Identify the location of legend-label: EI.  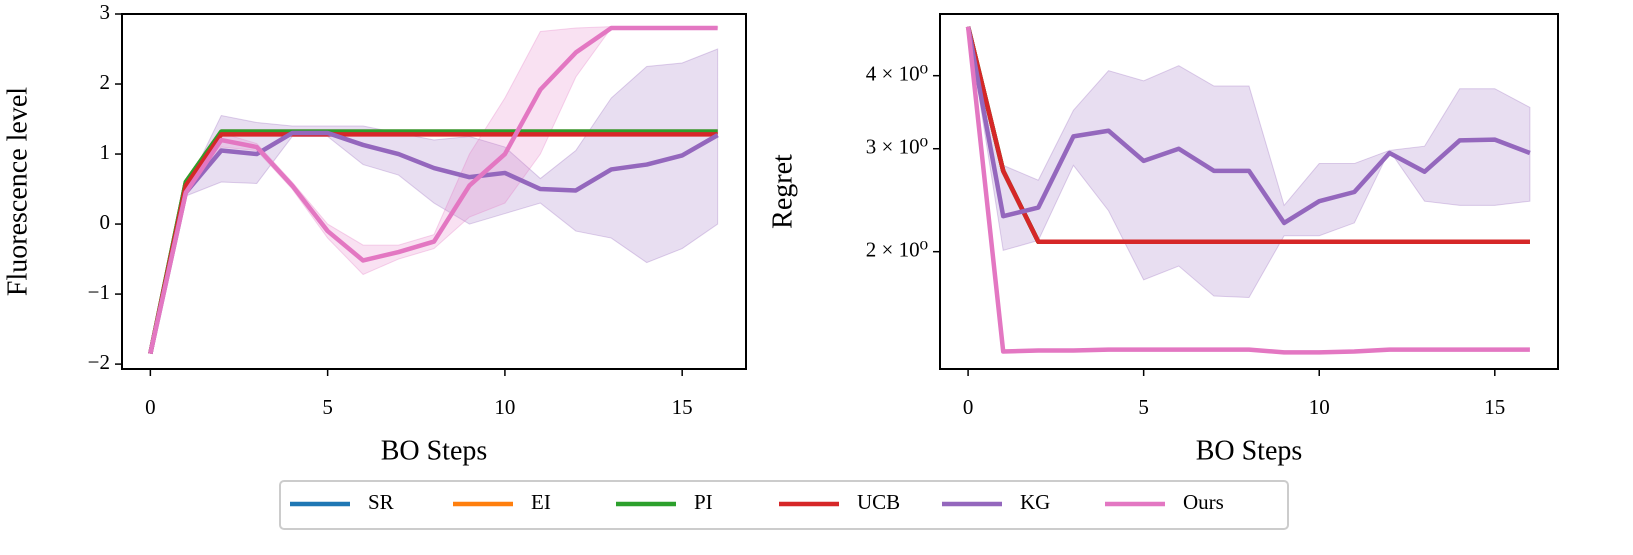
(541, 502).